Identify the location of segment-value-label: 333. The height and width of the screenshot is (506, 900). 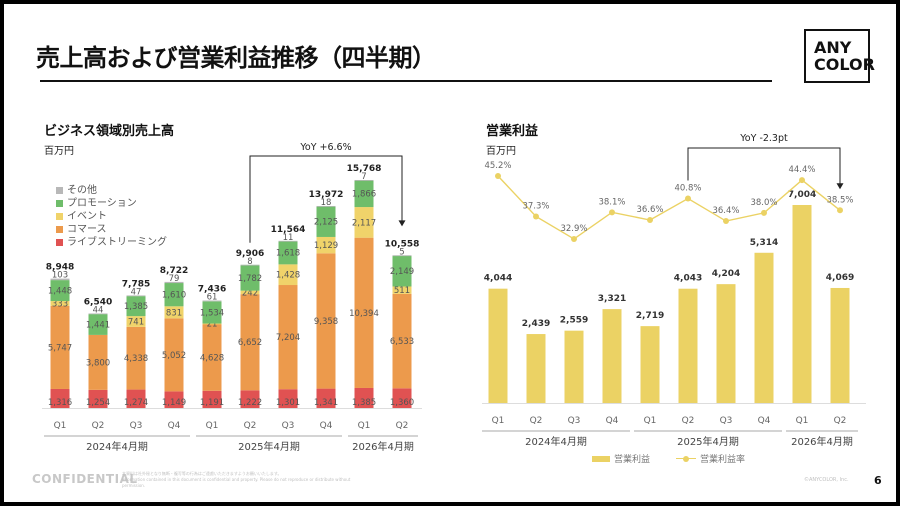
(60, 304).